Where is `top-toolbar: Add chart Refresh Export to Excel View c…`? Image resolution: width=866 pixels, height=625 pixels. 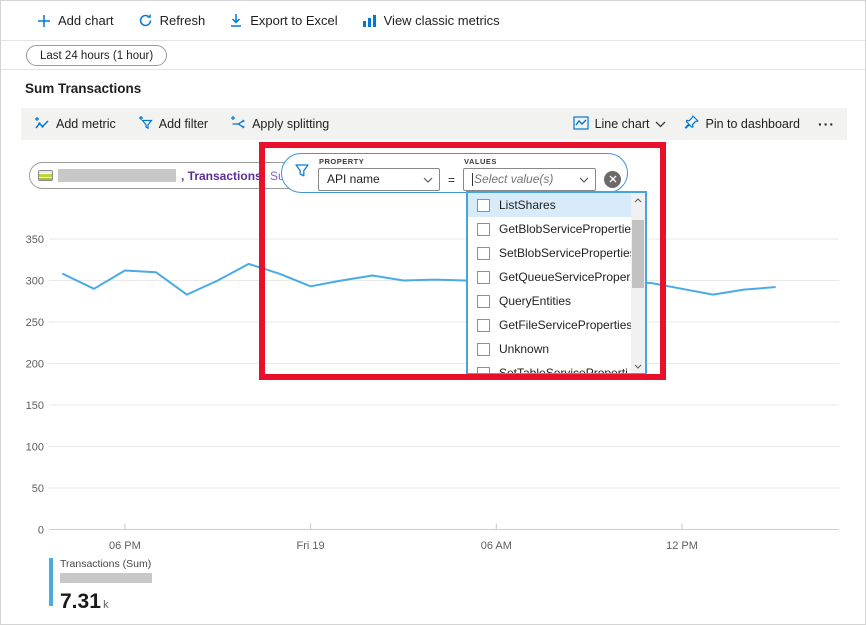 top-toolbar: Add chart Refresh Export to Excel View c… is located at coordinates (433, 21).